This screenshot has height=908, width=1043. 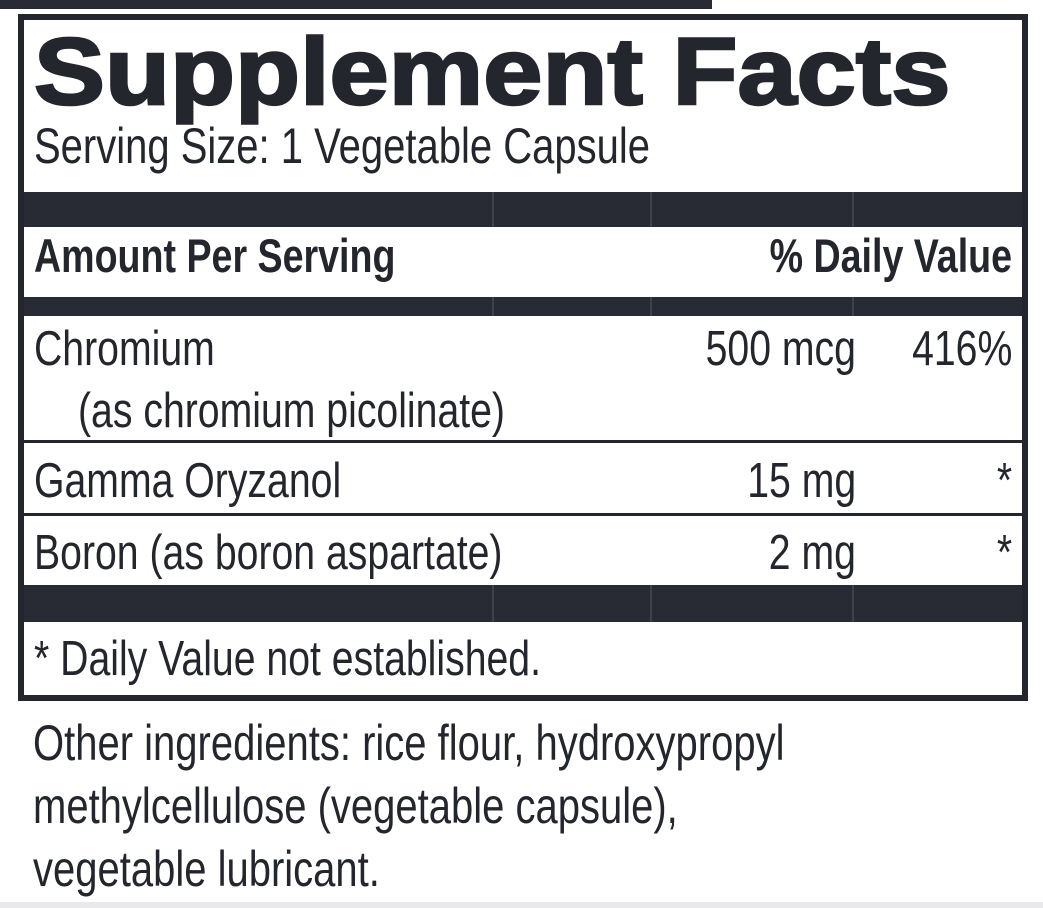 I want to click on bottom-crop-strip, so click(x=521, y=905).